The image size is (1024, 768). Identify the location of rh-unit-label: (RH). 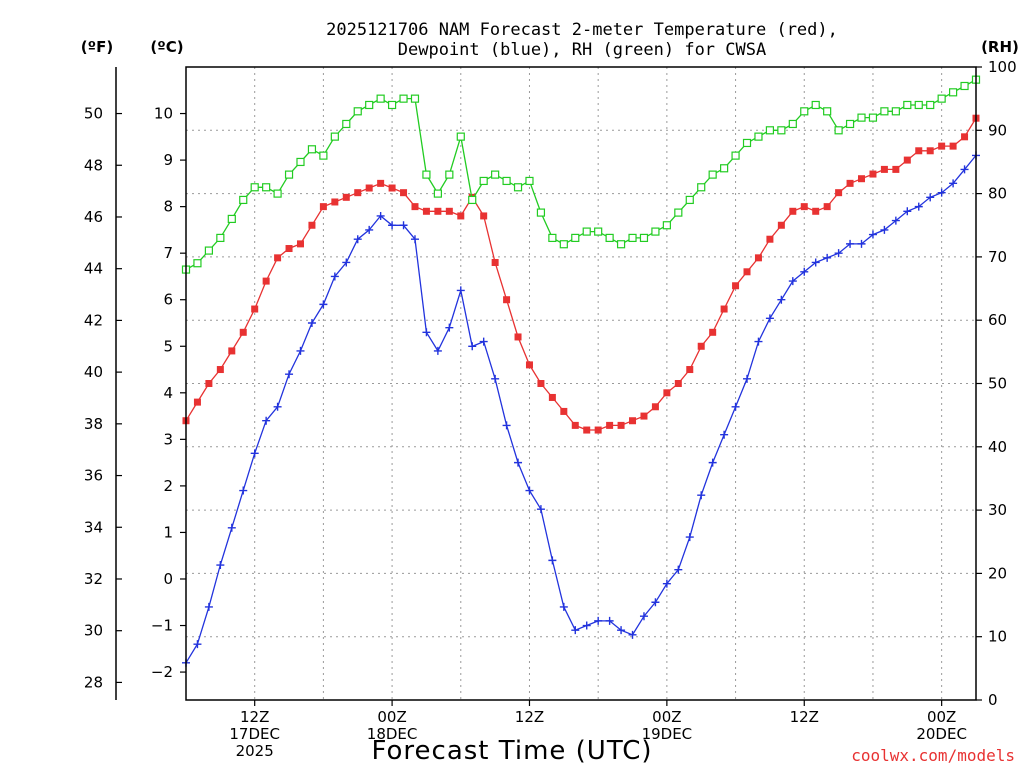
(1000, 47).